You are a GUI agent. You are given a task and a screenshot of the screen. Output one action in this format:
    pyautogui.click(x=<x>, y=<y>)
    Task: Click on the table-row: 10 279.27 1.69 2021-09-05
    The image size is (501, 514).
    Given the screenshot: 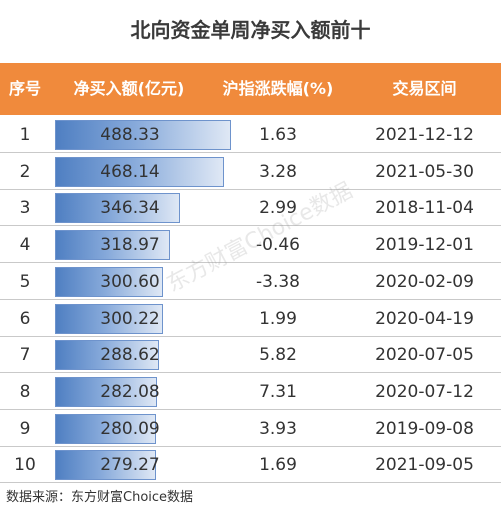 What is the action you would take?
    pyautogui.click(x=250, y=465)
    